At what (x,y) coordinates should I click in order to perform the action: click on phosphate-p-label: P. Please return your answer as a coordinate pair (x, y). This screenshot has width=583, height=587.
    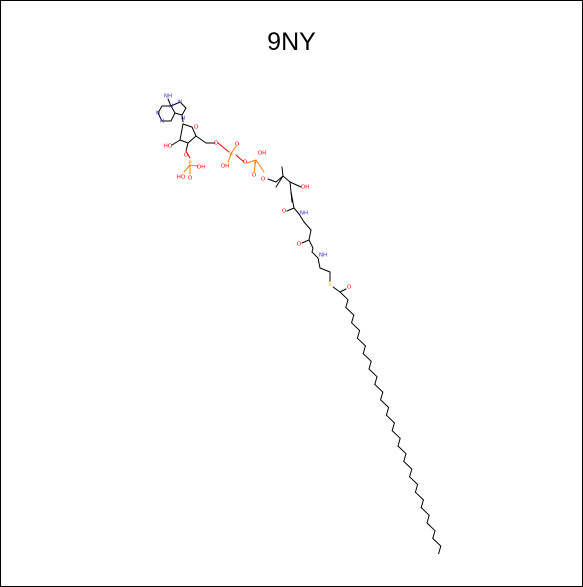
    Looking at the image, I should click on (231, 156).